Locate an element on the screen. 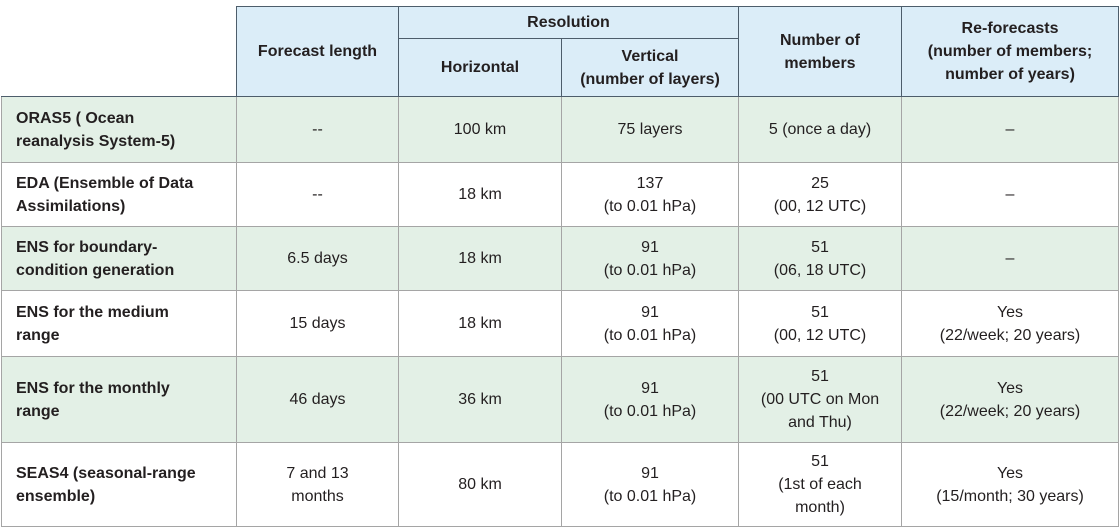  header-cell: Horizontal is located at coordinates (480, 67).